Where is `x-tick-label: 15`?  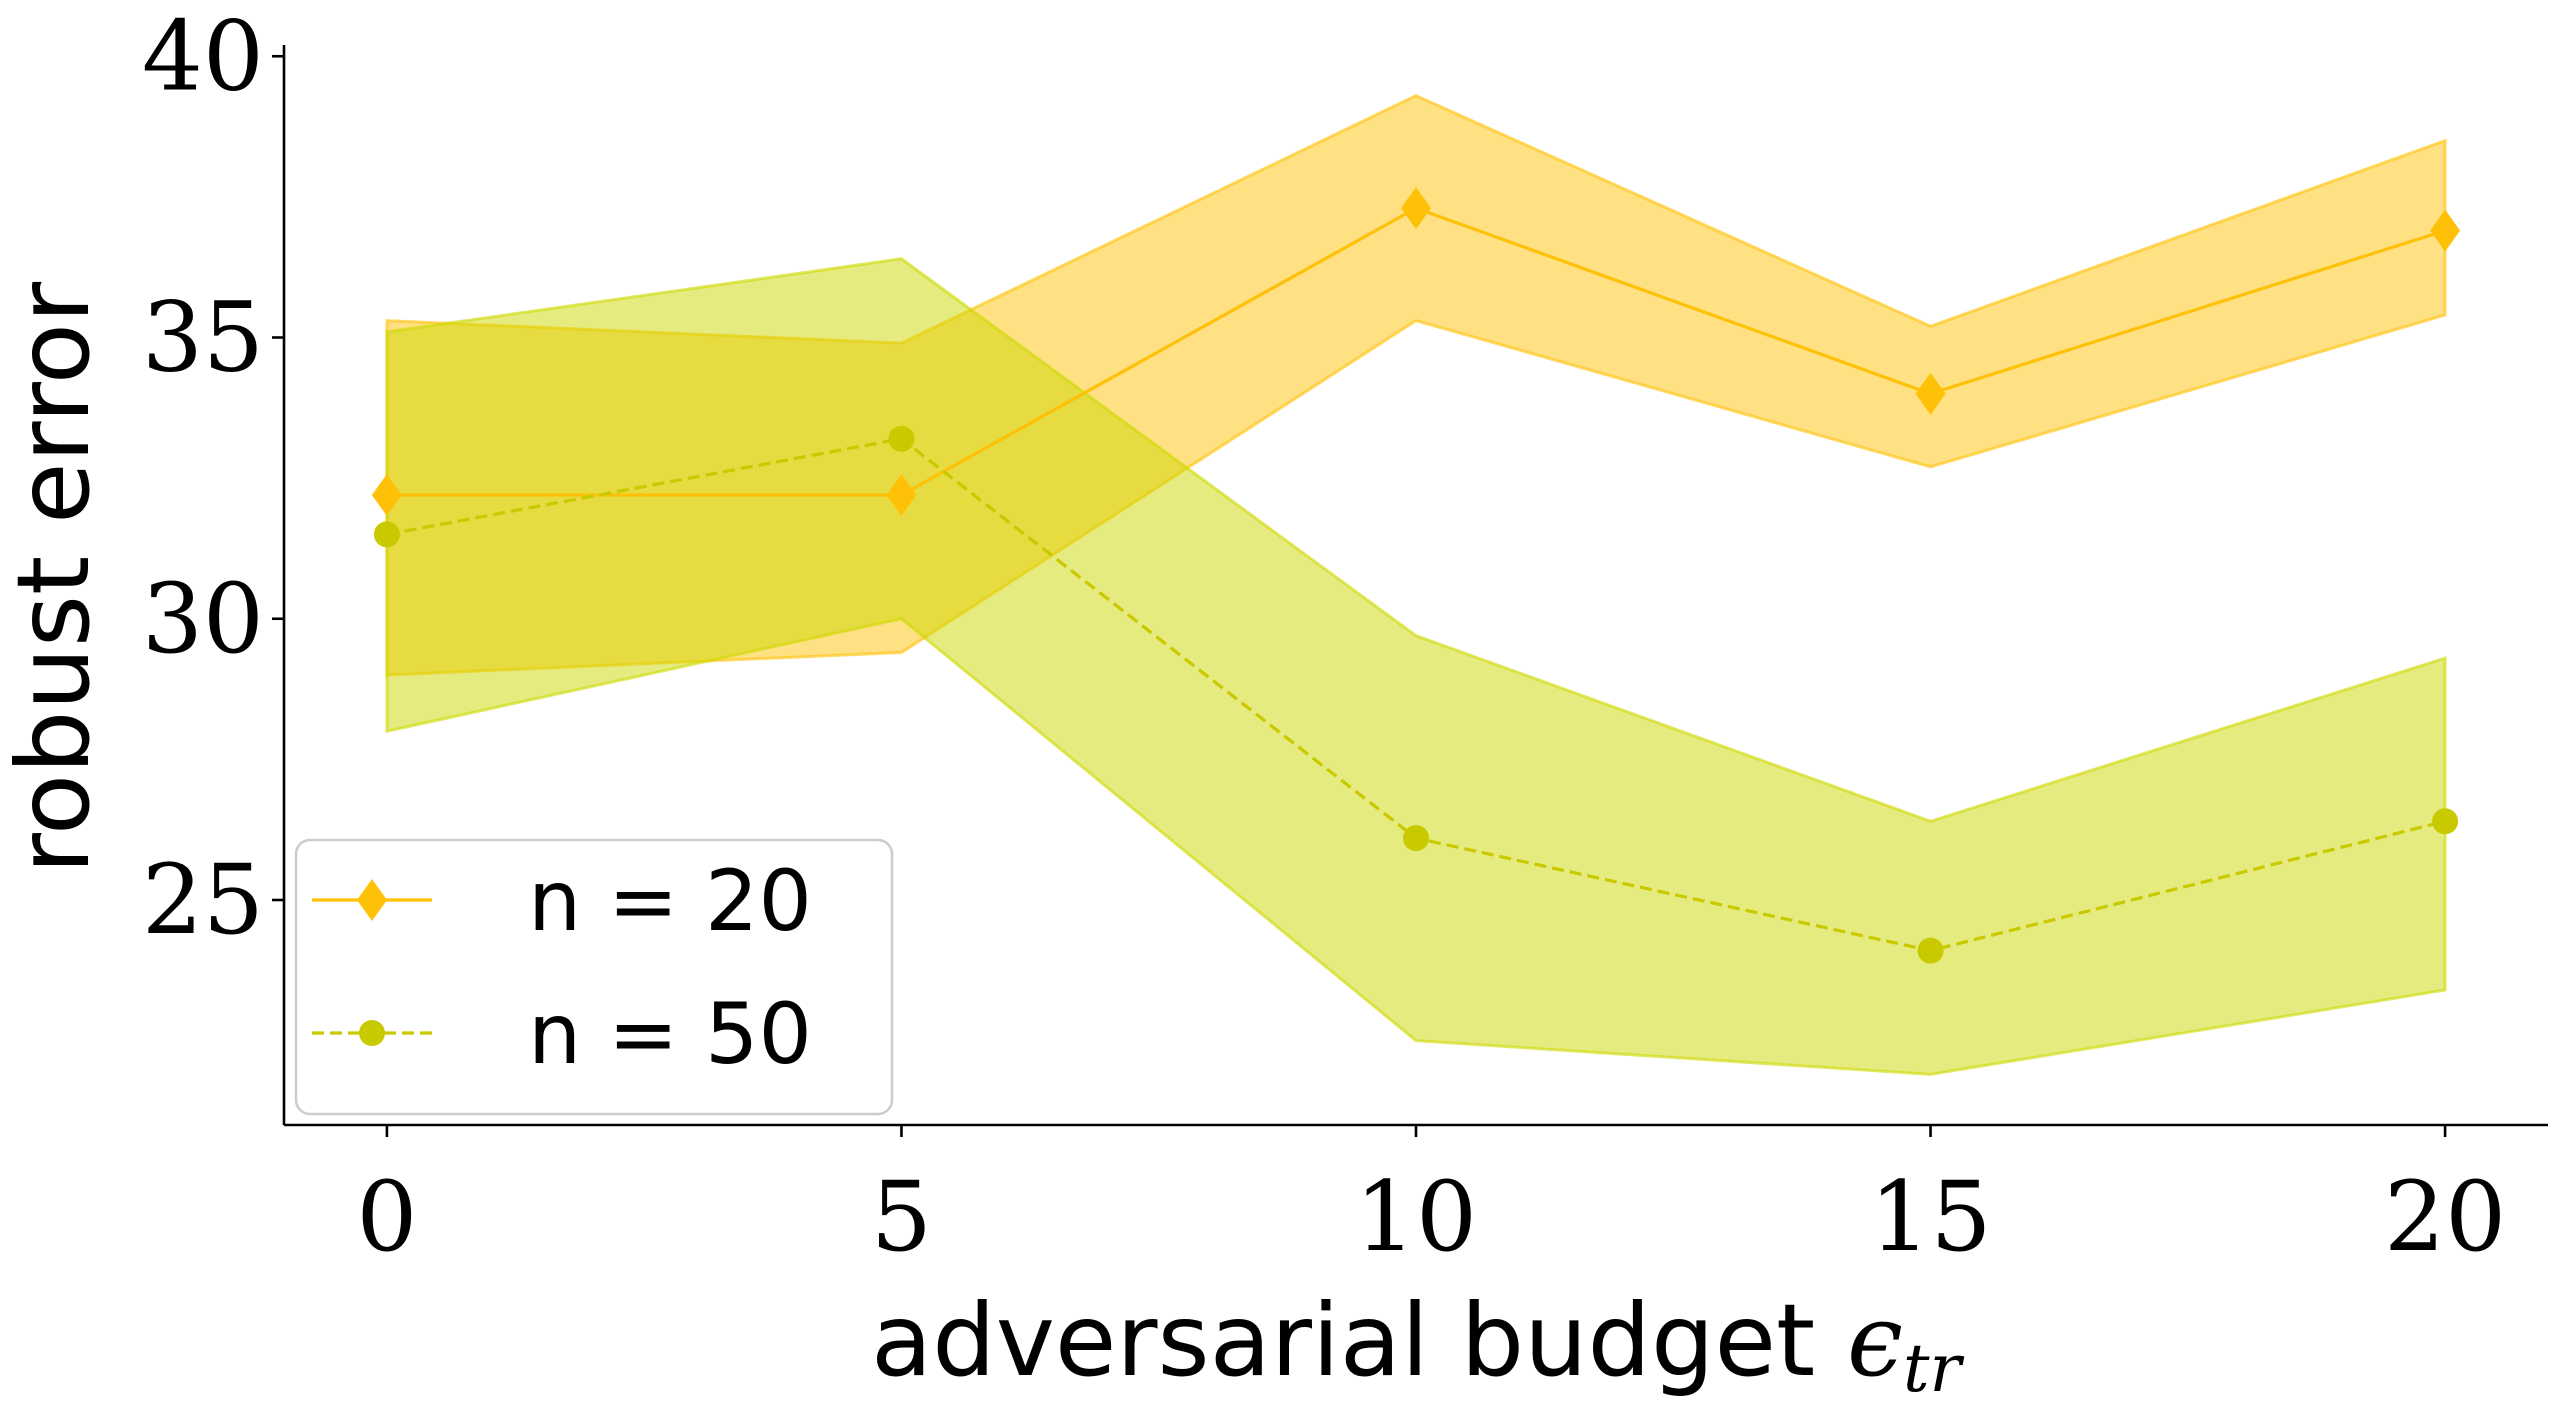
x-tick-label: 15 is located at coordinates (1930, 1217).